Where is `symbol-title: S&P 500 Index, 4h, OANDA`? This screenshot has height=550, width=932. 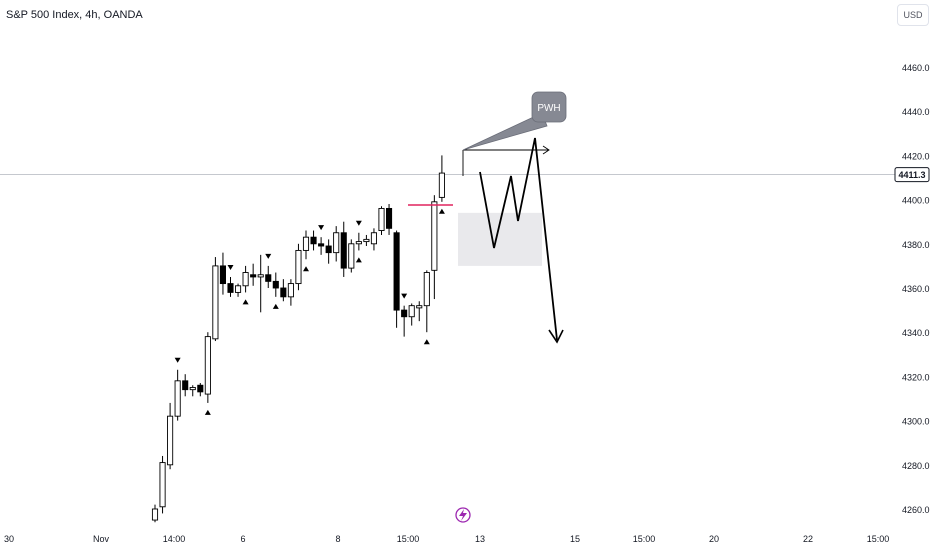 symbol-title: S&P 500 Index, 4h, OANDA is located at coordinates (74, 15).